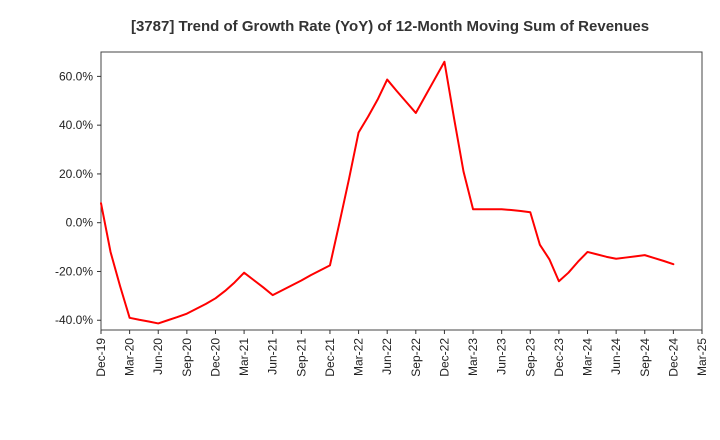 This screenshot has height=440, width=720. I want to click on x-tick-label: Sep-21, so click(301, 357).